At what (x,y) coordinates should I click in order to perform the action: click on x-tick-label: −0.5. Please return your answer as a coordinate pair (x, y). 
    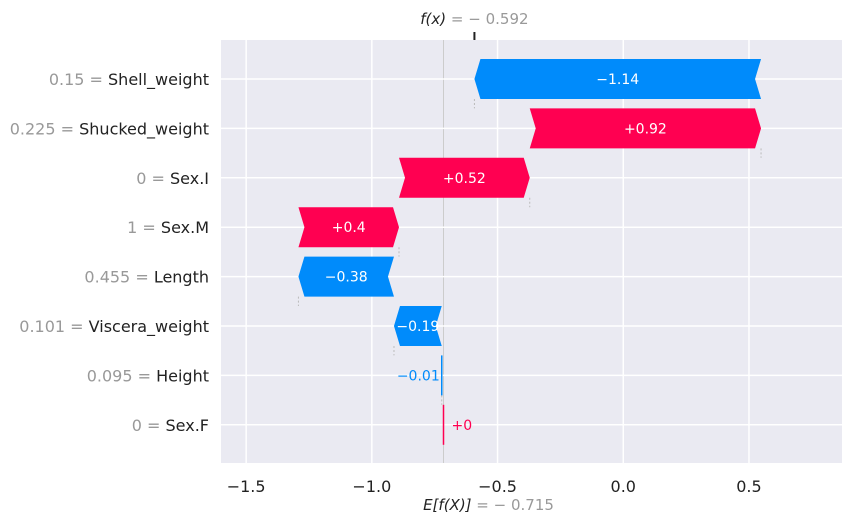
    Looking at the image, I should click on (497, 486).